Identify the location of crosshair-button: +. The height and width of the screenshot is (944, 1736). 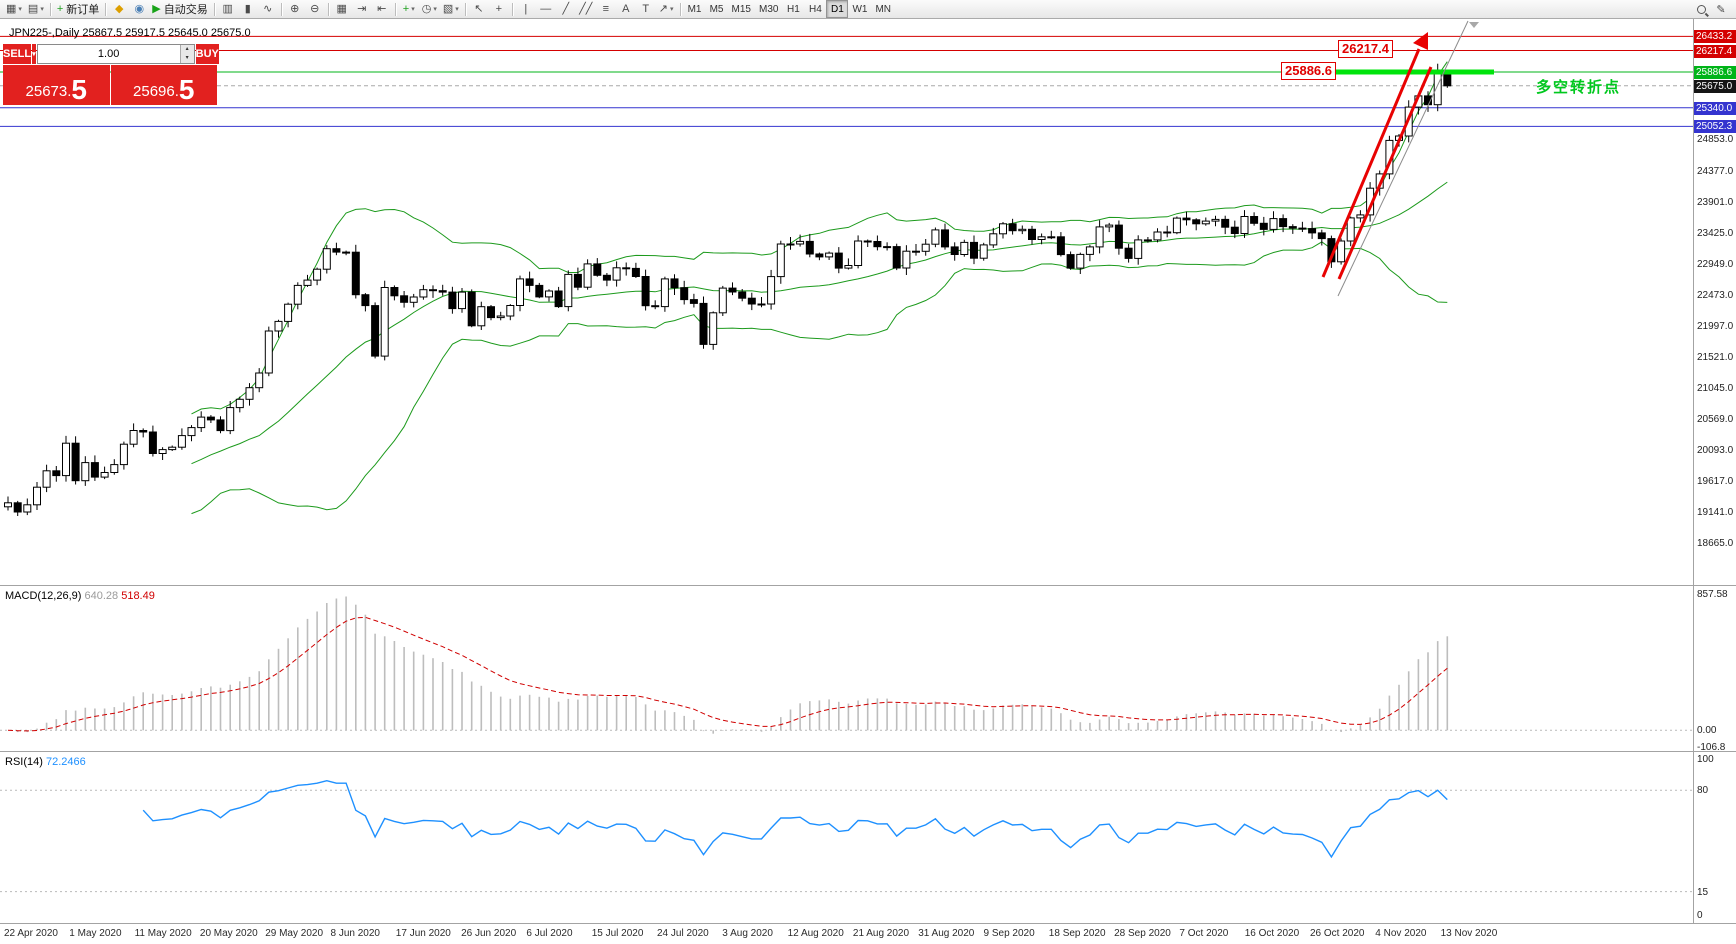
(499, 9).